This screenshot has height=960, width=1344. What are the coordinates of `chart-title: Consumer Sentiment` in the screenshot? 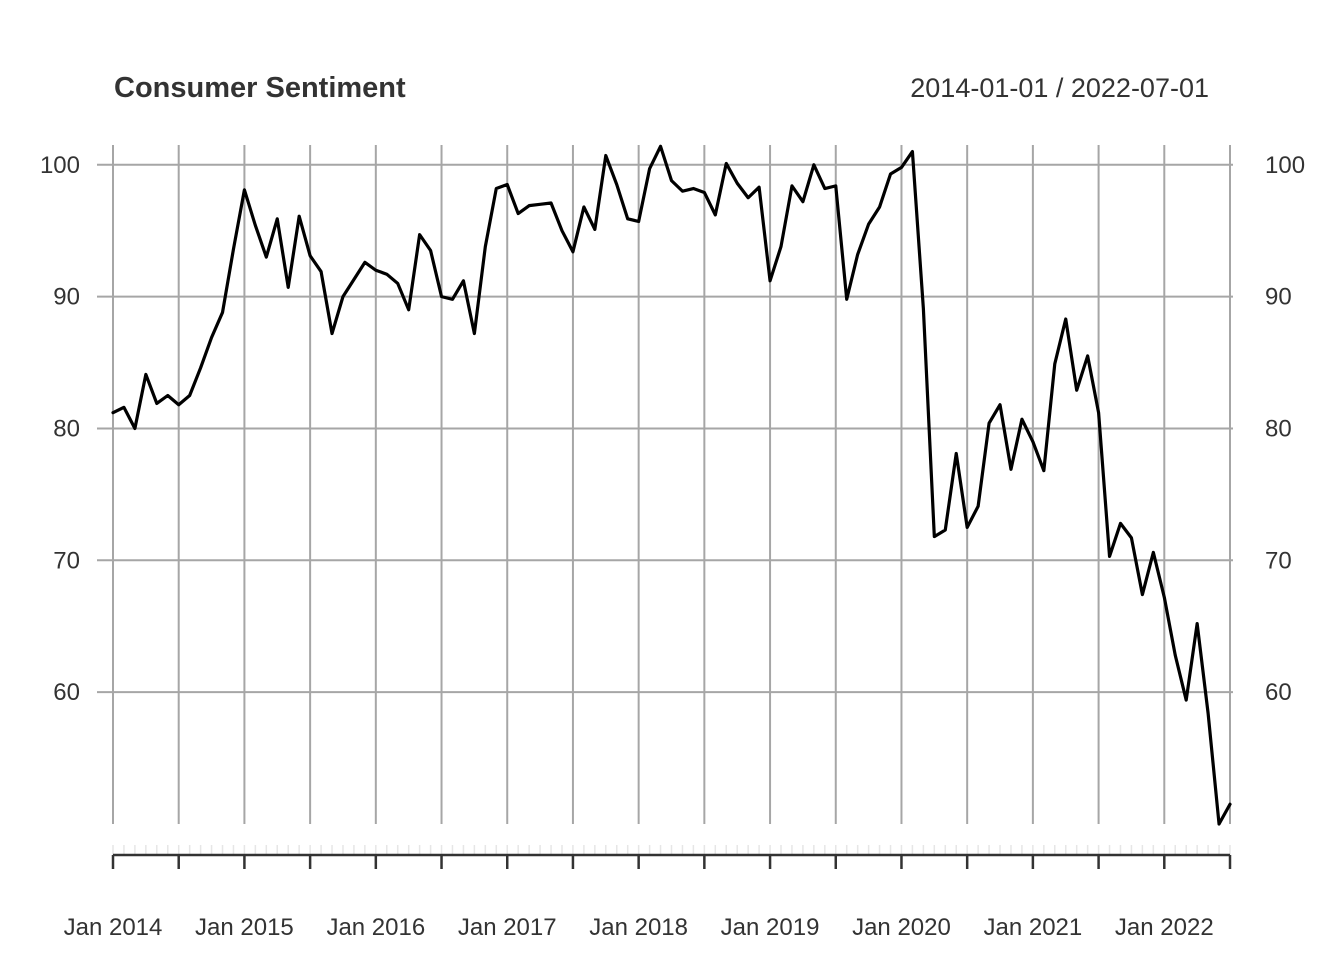 It's located at (260, 88).